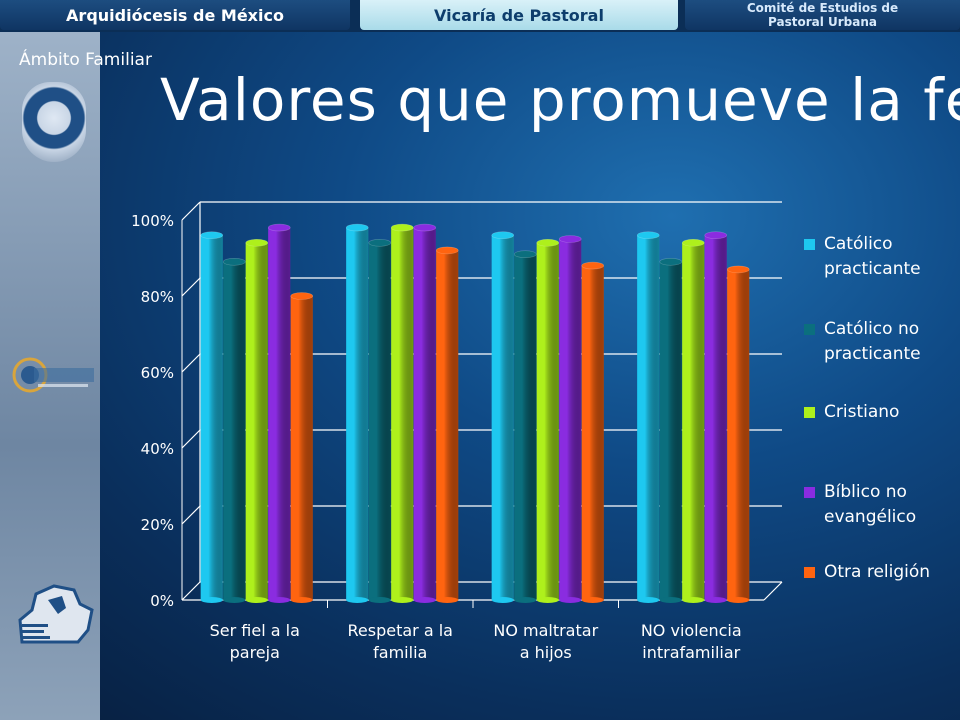 This screenshot has width=960, height=720. Describe the element at coordinates (879, 412) in the screenshot. I see `legend-item: Cristiano` at that location.